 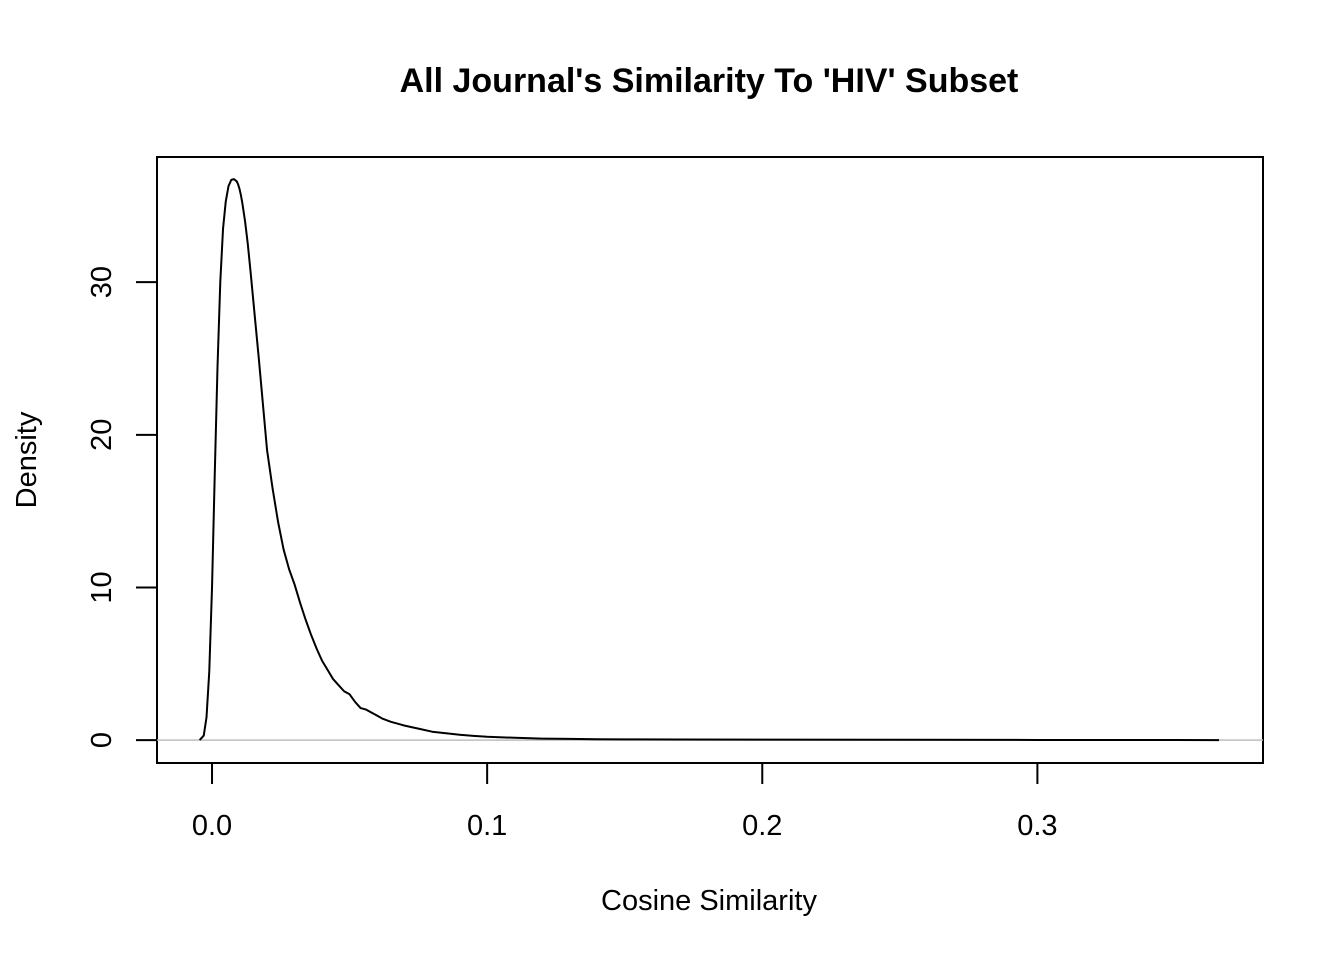 I want to click on x-tick-label: 0.3, so click(x=1037, y=826).